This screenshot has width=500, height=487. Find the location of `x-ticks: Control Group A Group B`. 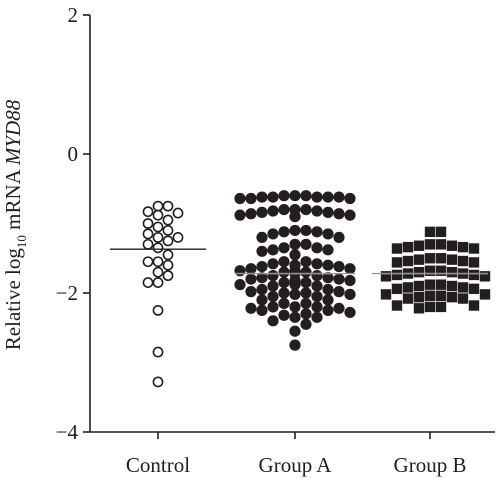

x-ticks: Control Group A Group B is located at coordinates (296, 454).